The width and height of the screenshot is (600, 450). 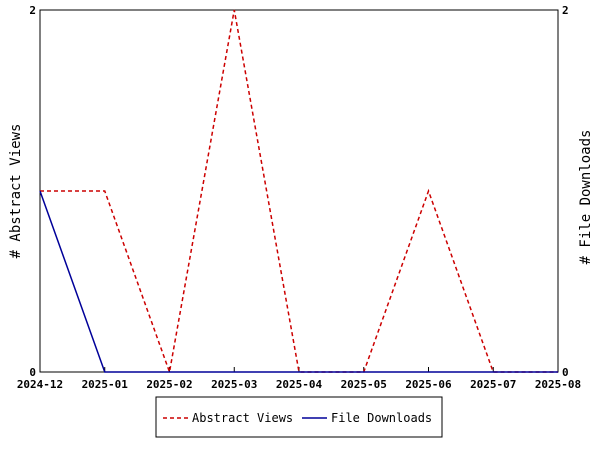 What do you see at coordinates (37, 191) in the screenshot?
I see `y-axis-left: 02` at bounding box center [37, 191].